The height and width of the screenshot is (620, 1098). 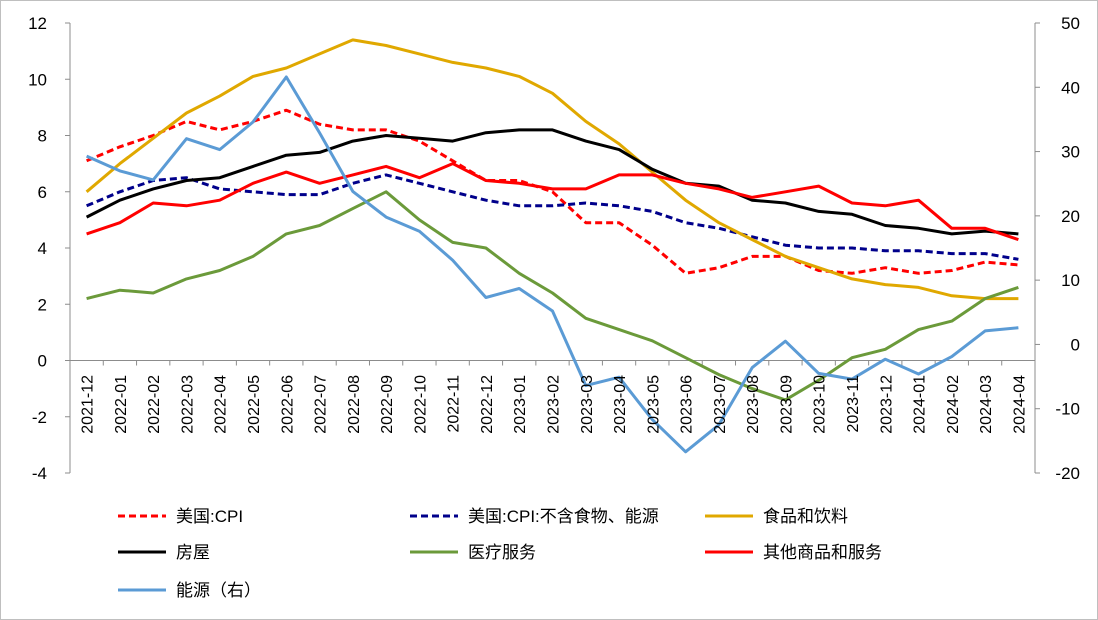 I want to click on x-tick-label: 2024-01, so click(x=920, y=404).